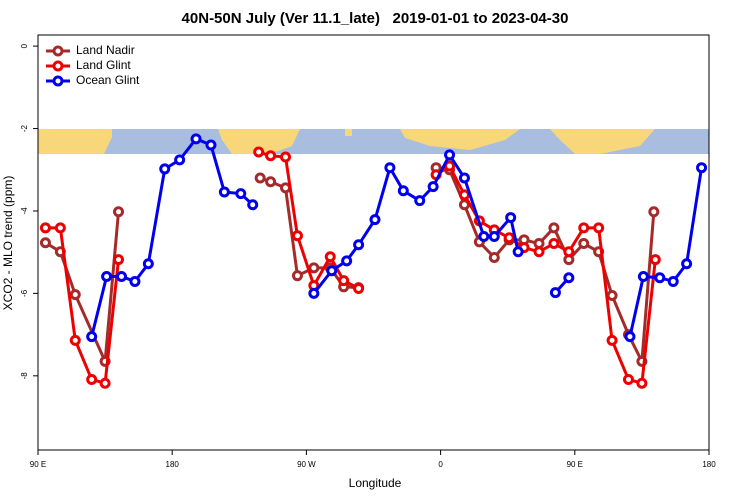  I want to click on y-tick-label: -2, so click(24, 128).